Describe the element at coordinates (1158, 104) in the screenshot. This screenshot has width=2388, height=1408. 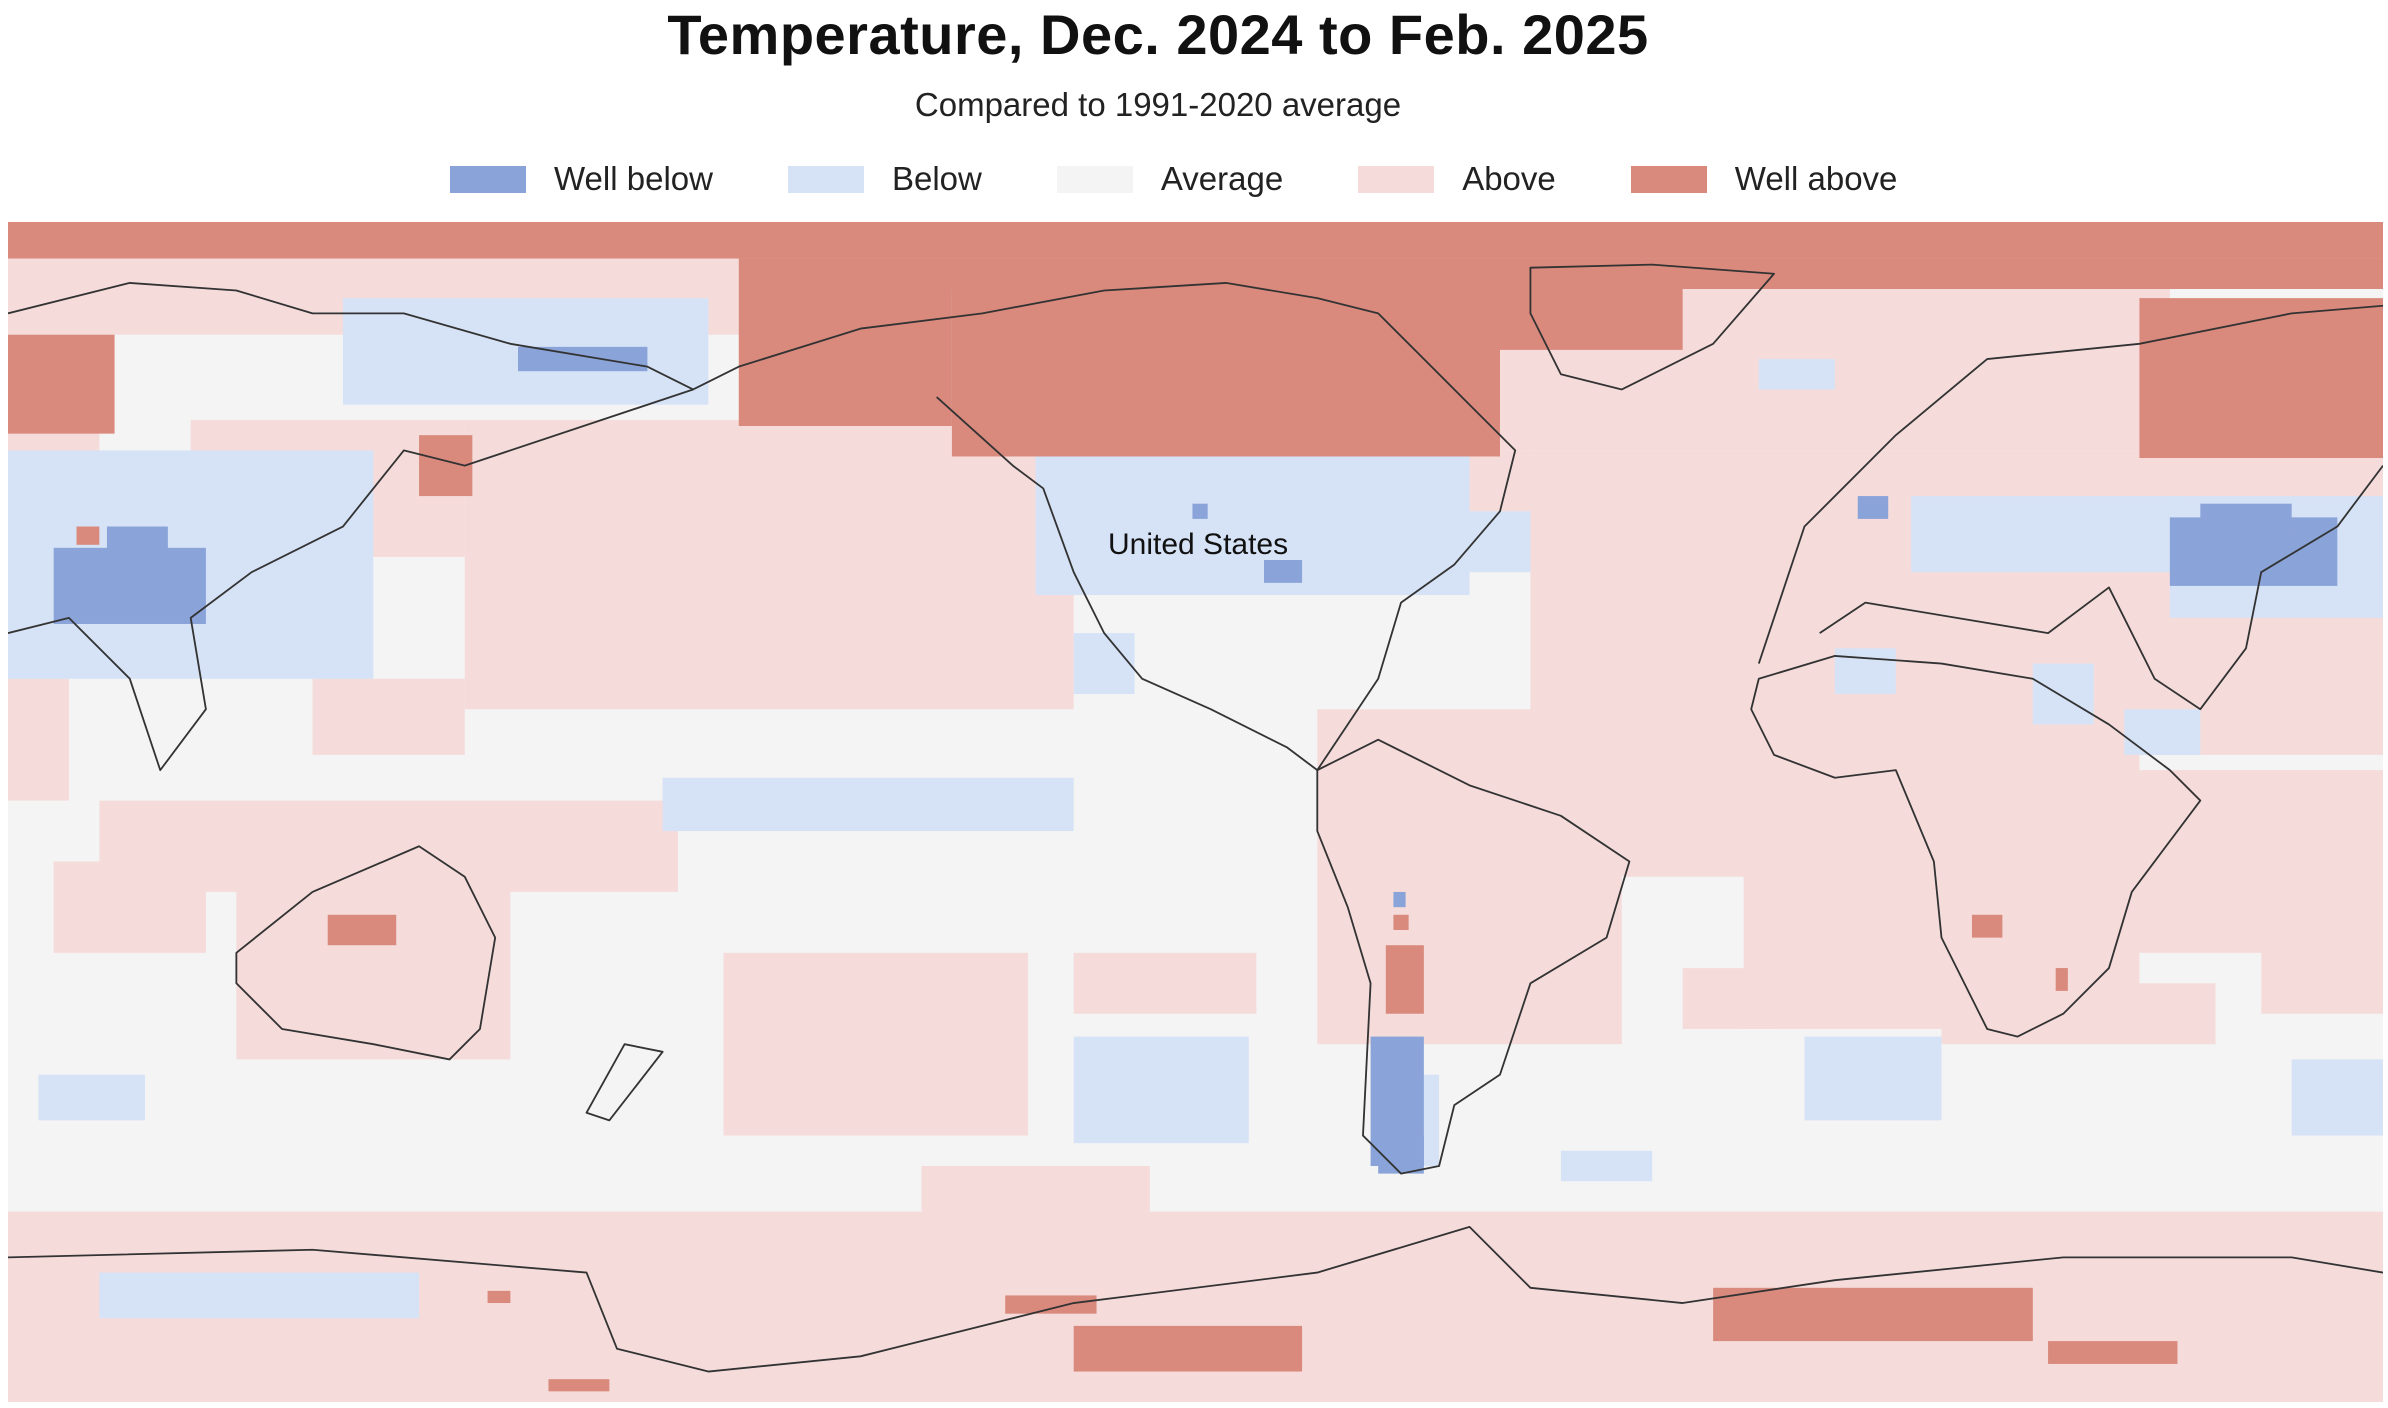
I see `chart-subtitle: Compared to 1991-2020 average` at that location.